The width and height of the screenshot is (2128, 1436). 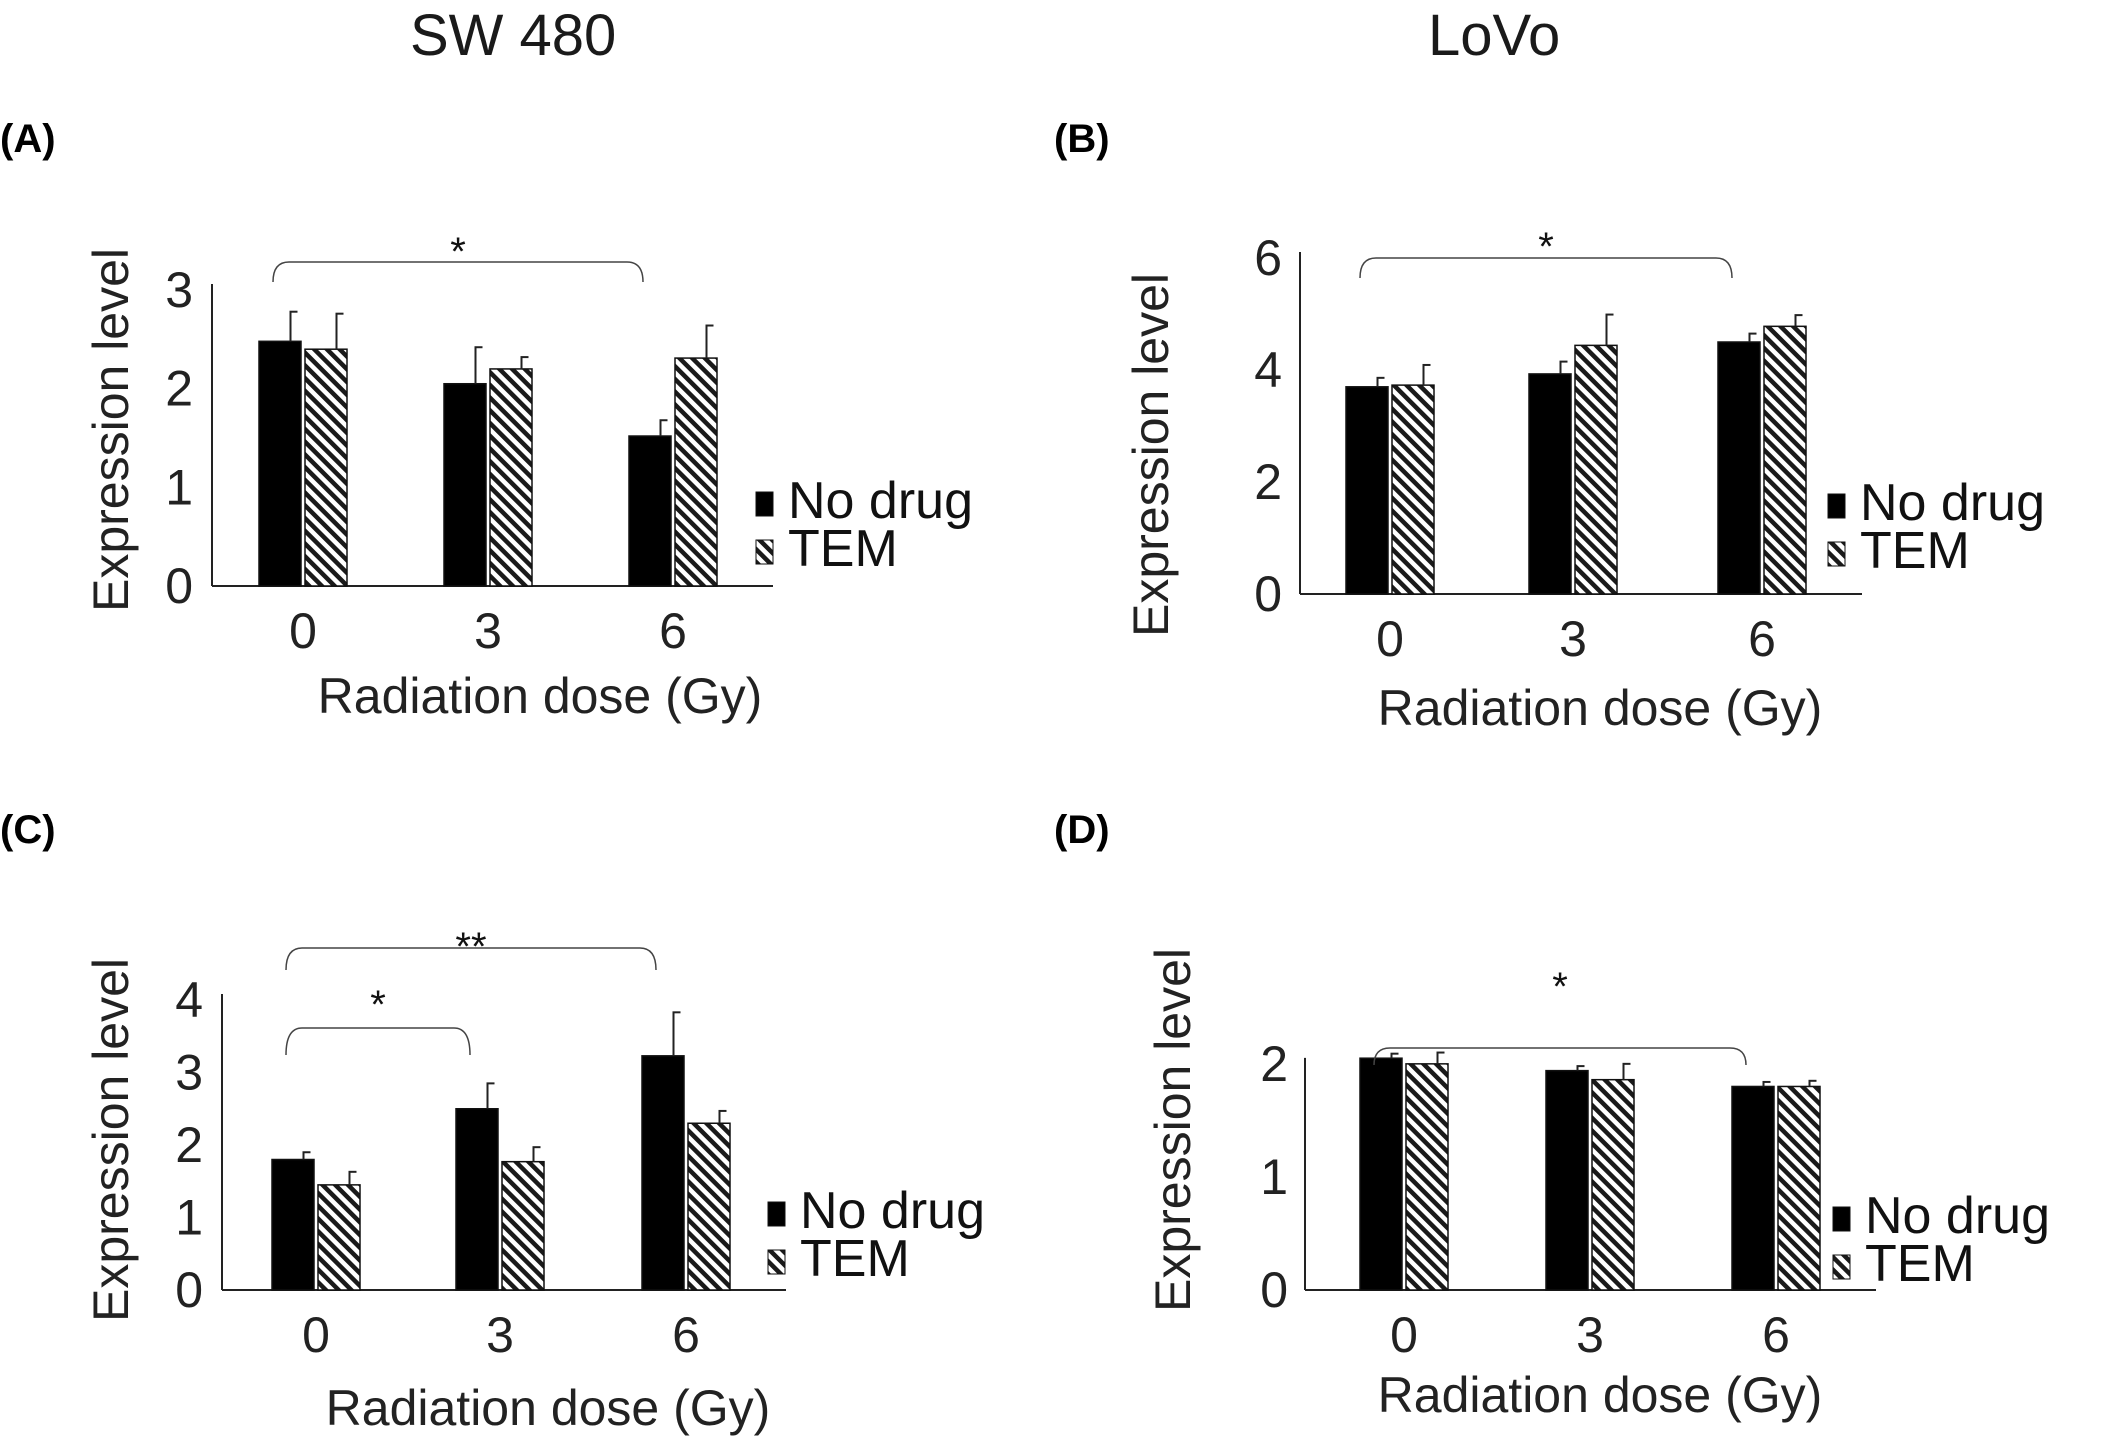 What do you see at coordinates (1082, 830) in the screenshot?
I see `panel-label: (D)` at bounding box center [1082, 830].